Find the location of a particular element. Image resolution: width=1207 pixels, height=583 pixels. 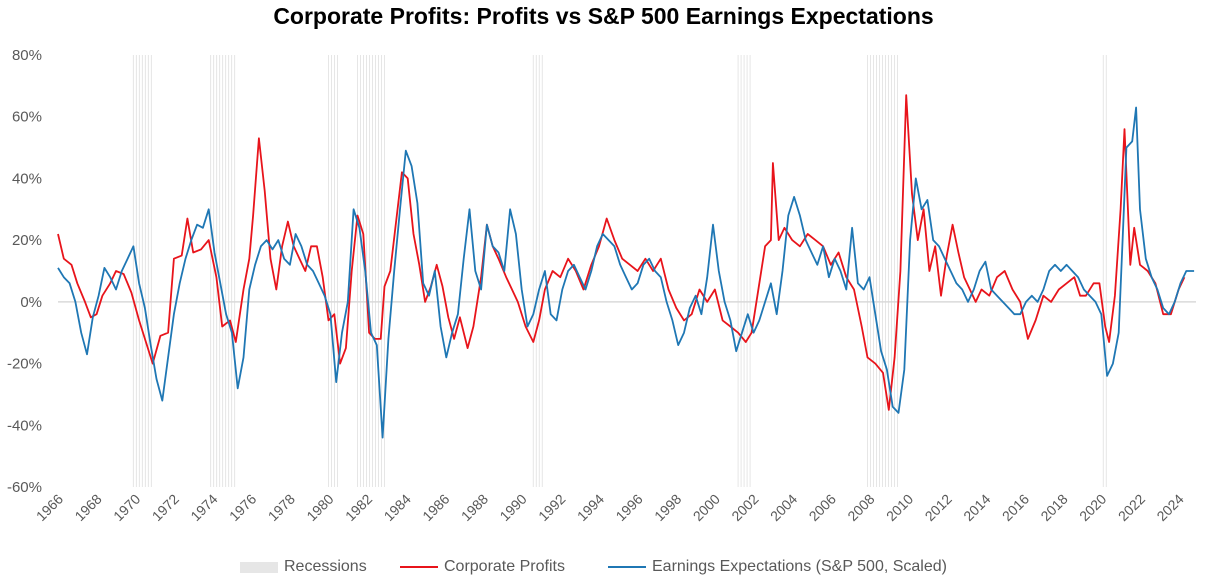

y-tick-label: 40% is located at coordinates (27, 178).